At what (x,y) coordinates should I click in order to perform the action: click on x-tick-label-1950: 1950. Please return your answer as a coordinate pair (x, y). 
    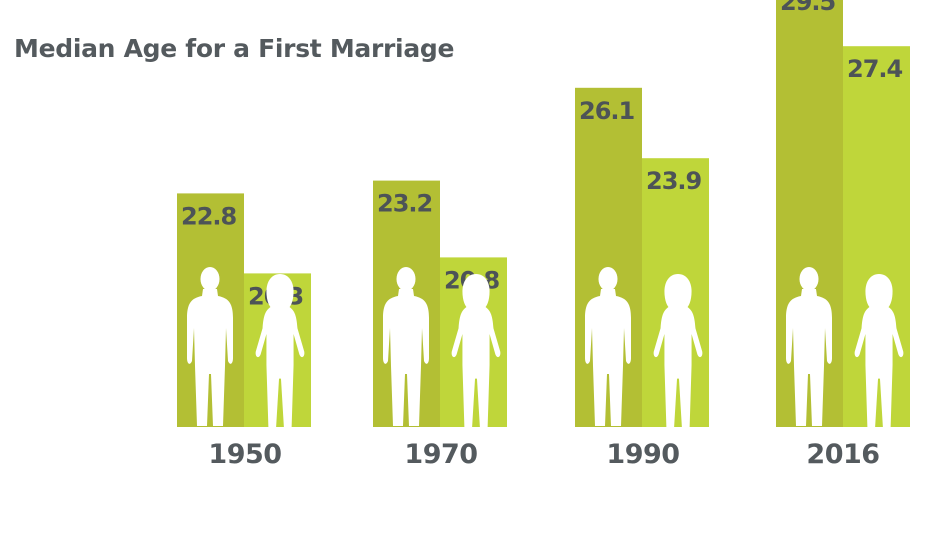
    Looking at the image, I should click on (244, 454).